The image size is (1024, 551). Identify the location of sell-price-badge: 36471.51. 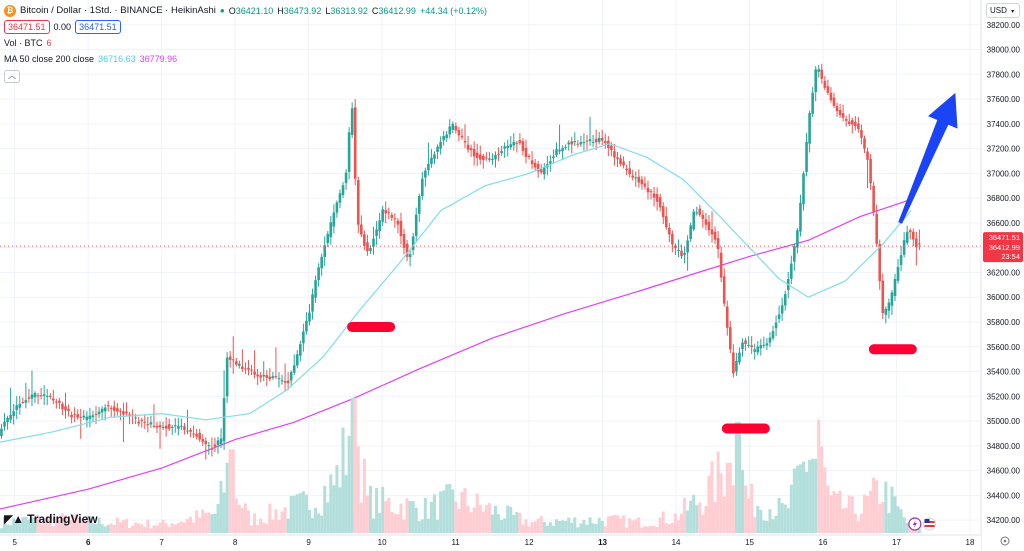
(27, 27).